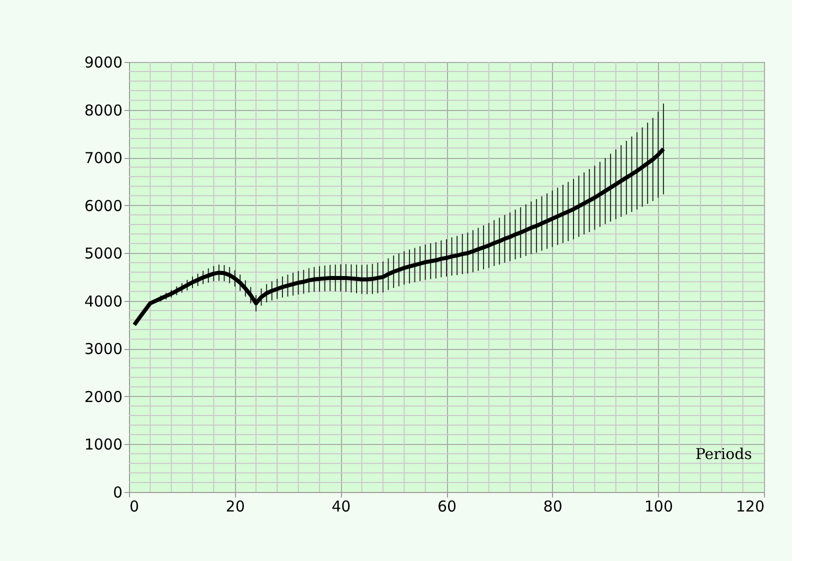 The height and width of the screenshot is (561, 817). I want to click on x-tick-label: 80, so click(552, 507).